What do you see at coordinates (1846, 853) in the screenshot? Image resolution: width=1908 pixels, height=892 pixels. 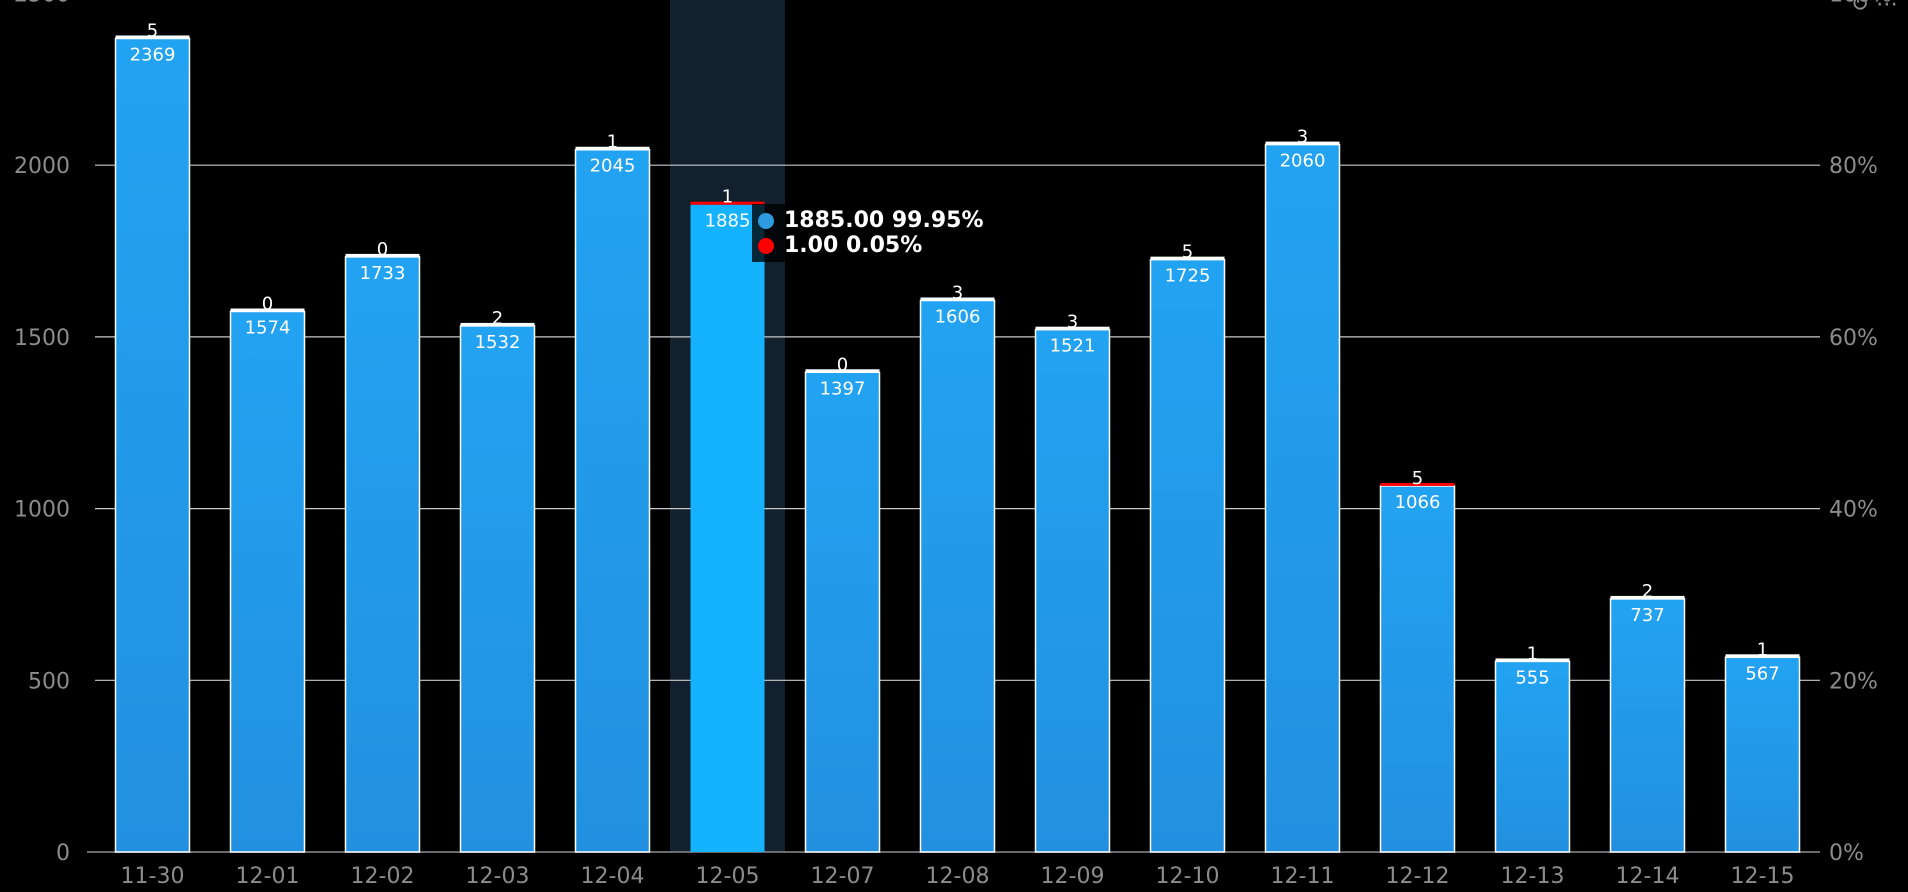 I see `y-tick-label-right: 0%` at bounding box center [1846, 853].